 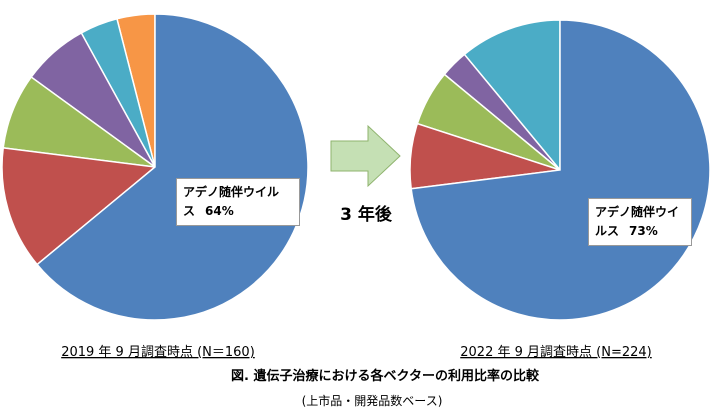 I want to click on slice-label: アデノ随伴ウイルス 64%, so click(x=238, y=202).